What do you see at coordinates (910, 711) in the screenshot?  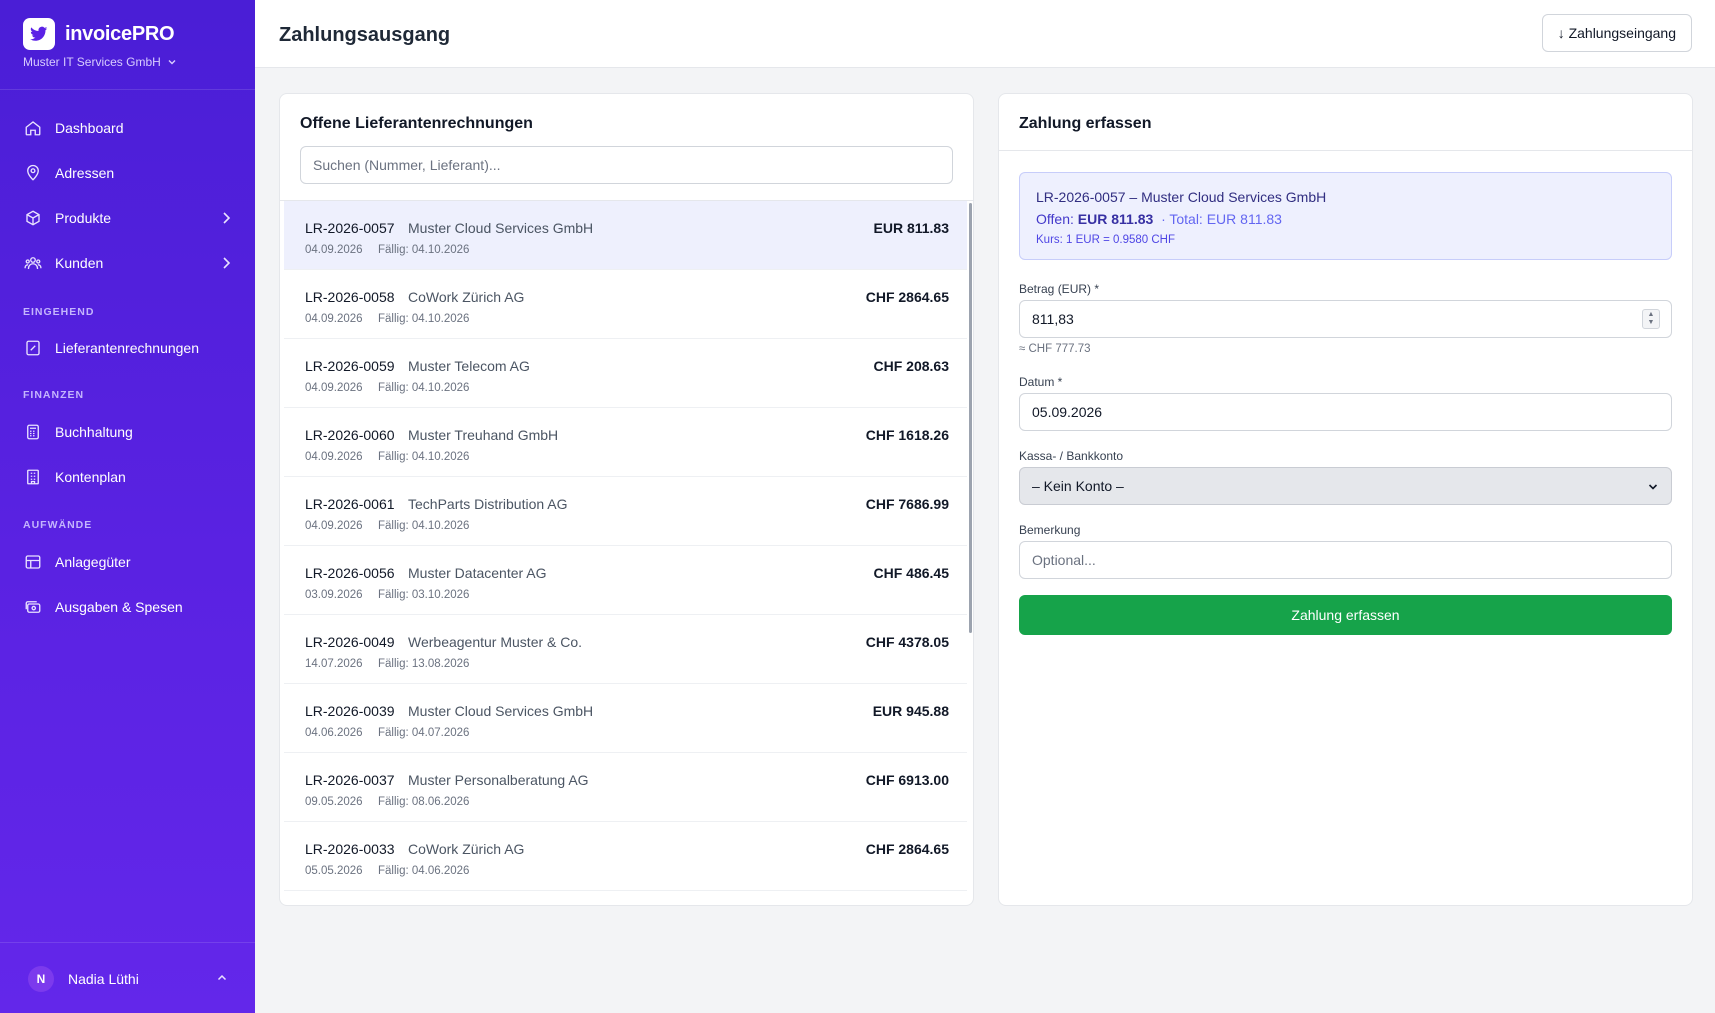 I see `invoice-amount: EUR 945.88` at bounding box center [910, 711].